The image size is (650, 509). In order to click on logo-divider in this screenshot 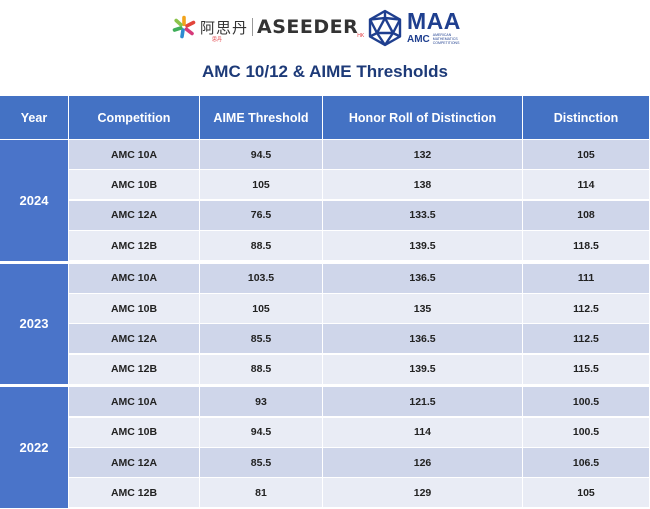, I will do `click(253, 27)`.